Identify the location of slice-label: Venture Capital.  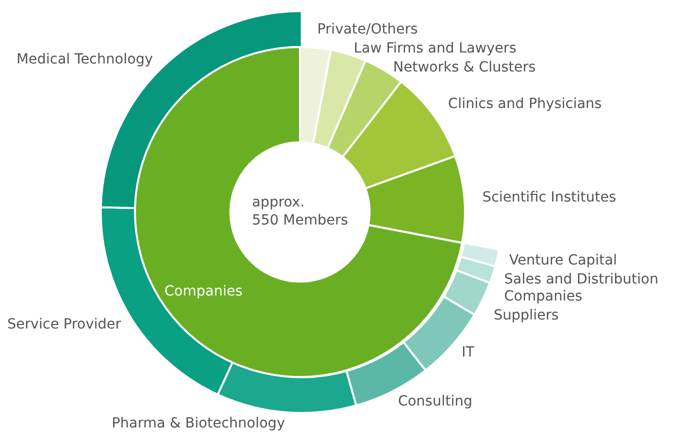
(563, 260).